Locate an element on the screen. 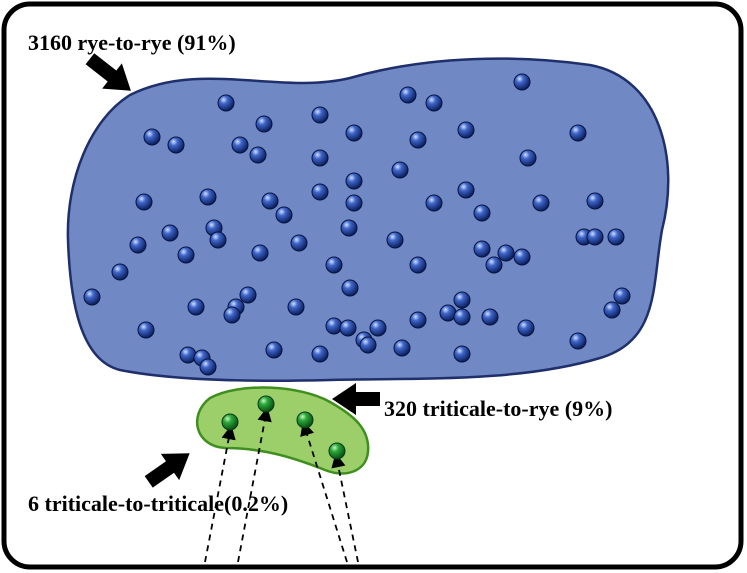 This screenshot has width=747, height=573. label-rye-to-rye: 3160 rye-to-rye (91%) is located at coordinates (132, 42).